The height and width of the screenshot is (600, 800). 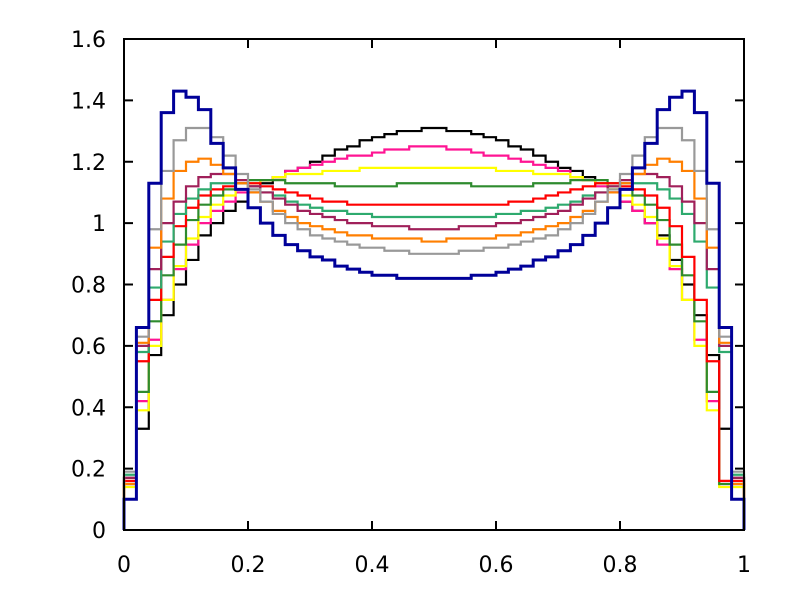 What do you see at coordinates (372, 565) in the screenshot?
I see `x-tick-label: 0.4` at bounding box center [372, 565].